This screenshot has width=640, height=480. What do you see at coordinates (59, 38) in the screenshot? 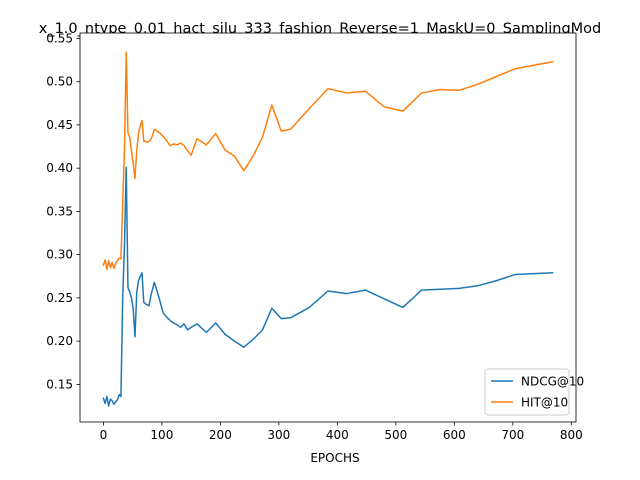
I see `y-tick-label: 0.55` at bounding box center [59, 38].